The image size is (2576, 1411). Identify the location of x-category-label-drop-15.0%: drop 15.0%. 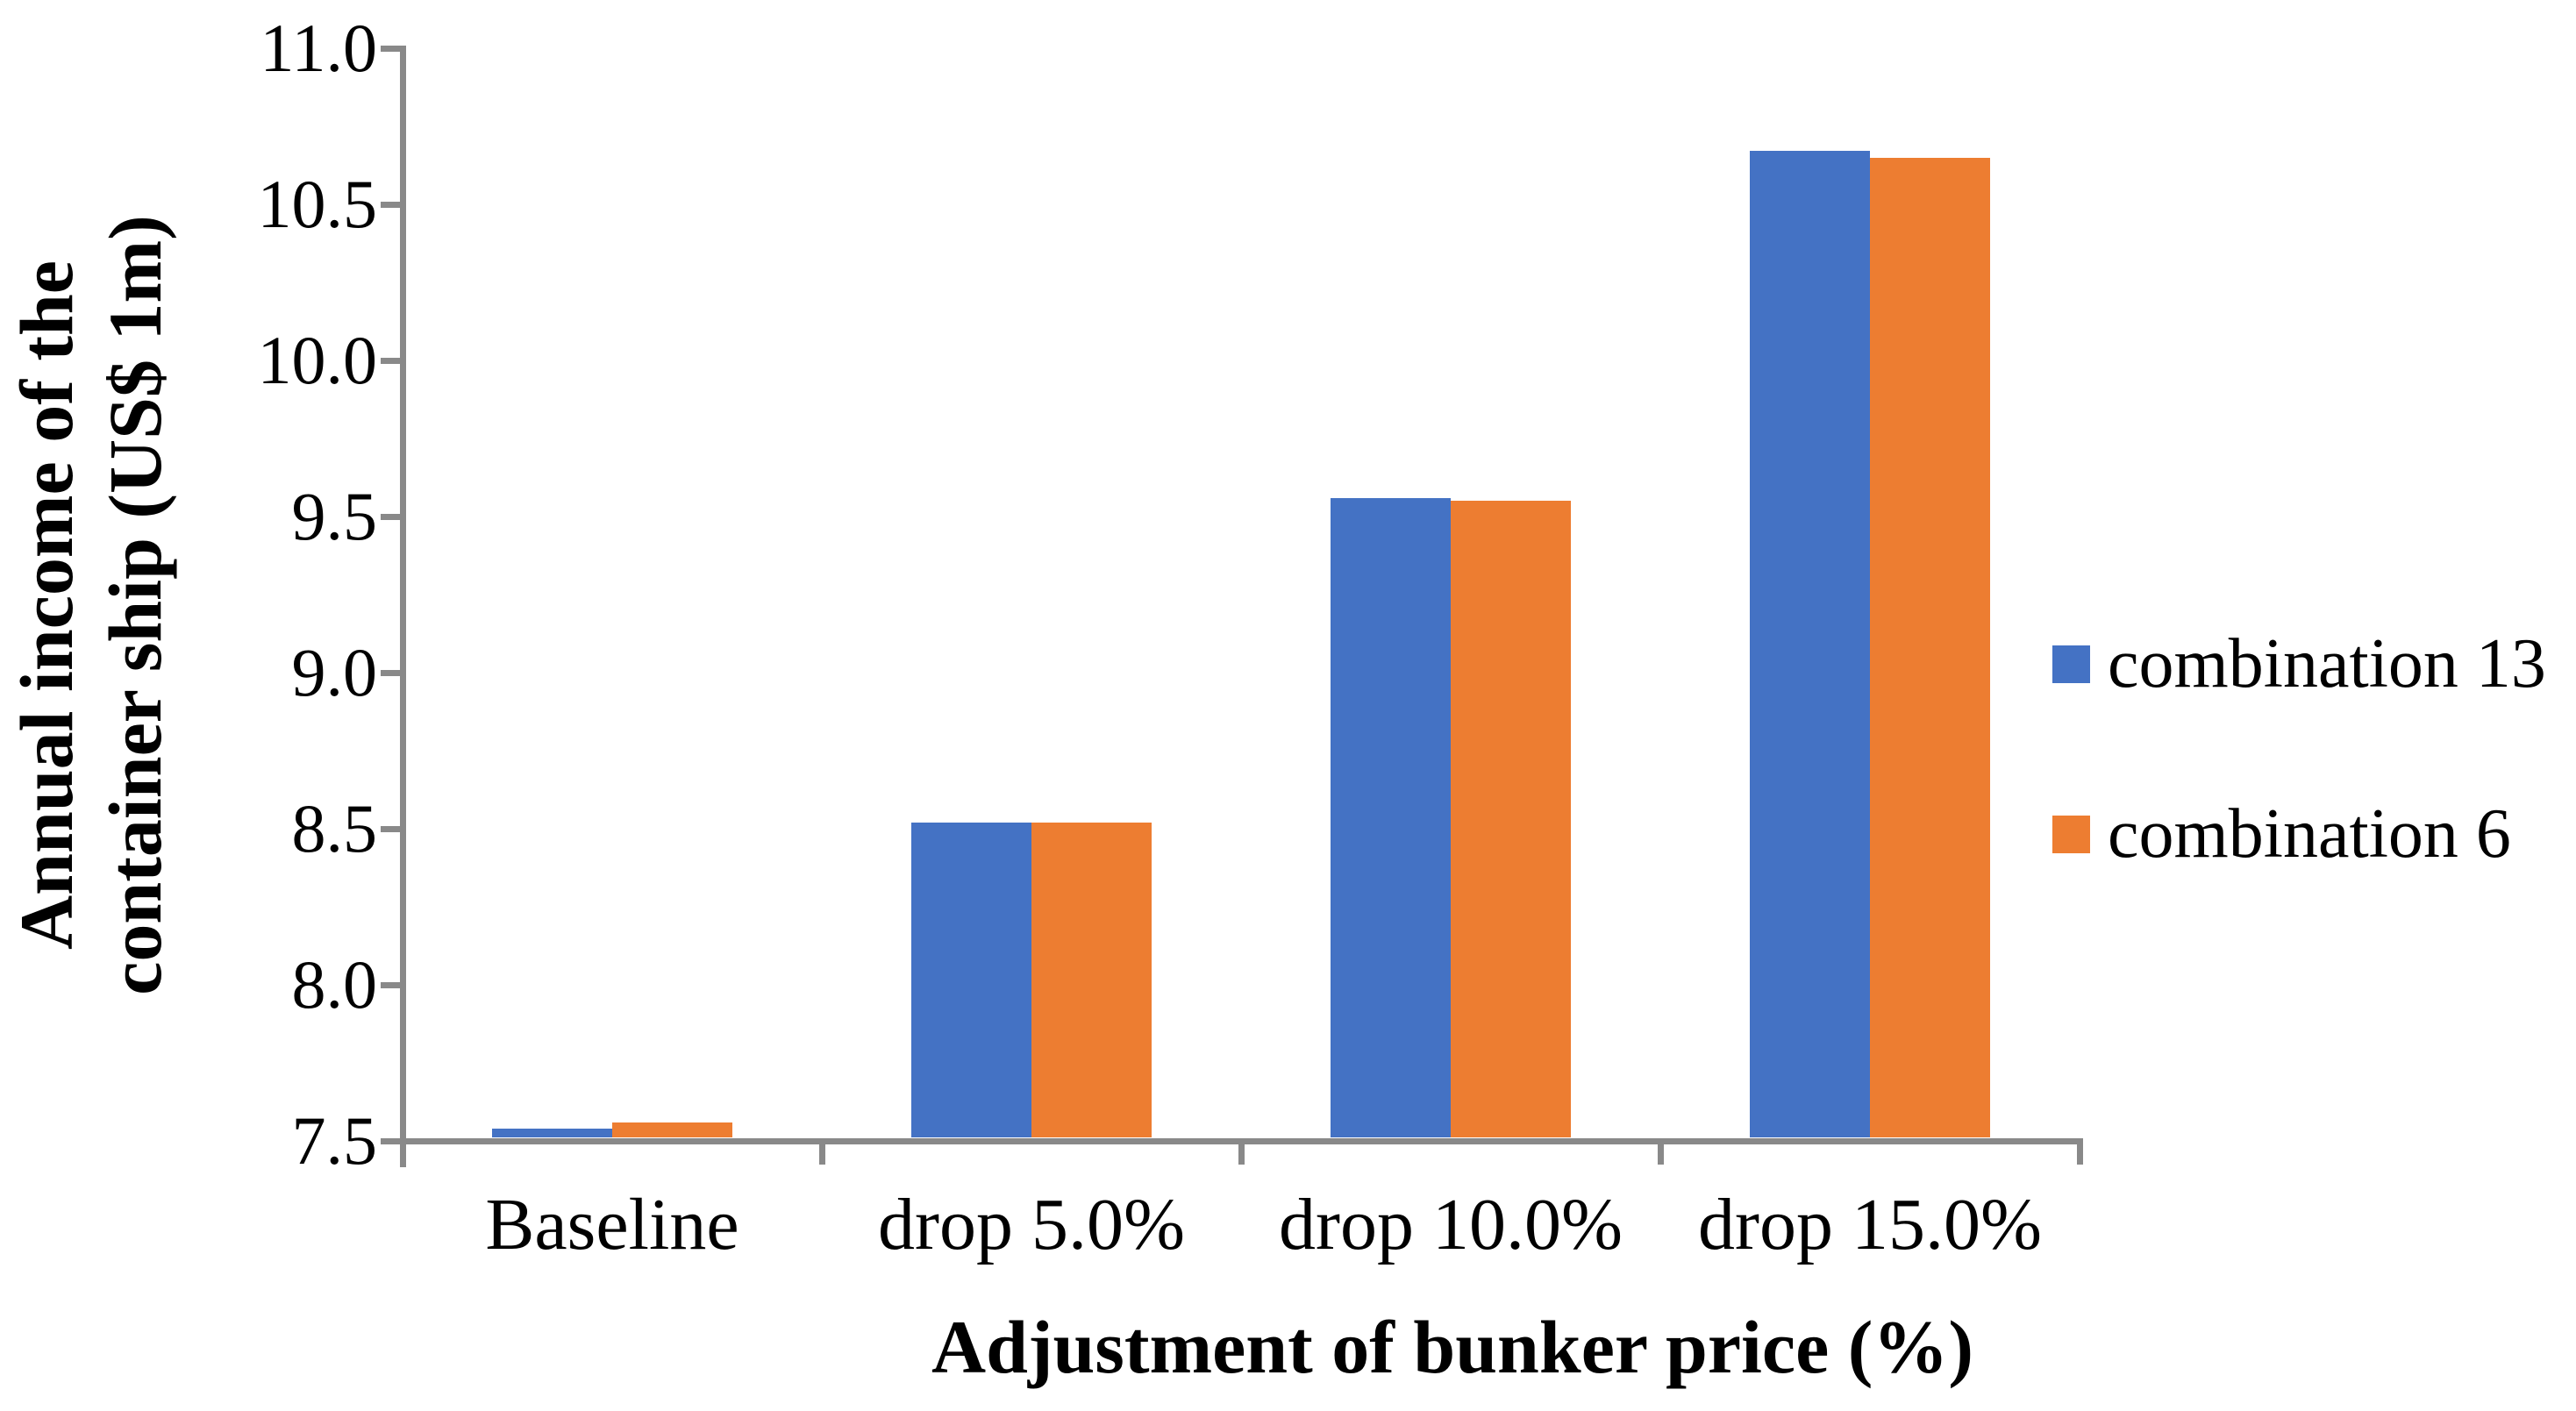
(1870, 1224).